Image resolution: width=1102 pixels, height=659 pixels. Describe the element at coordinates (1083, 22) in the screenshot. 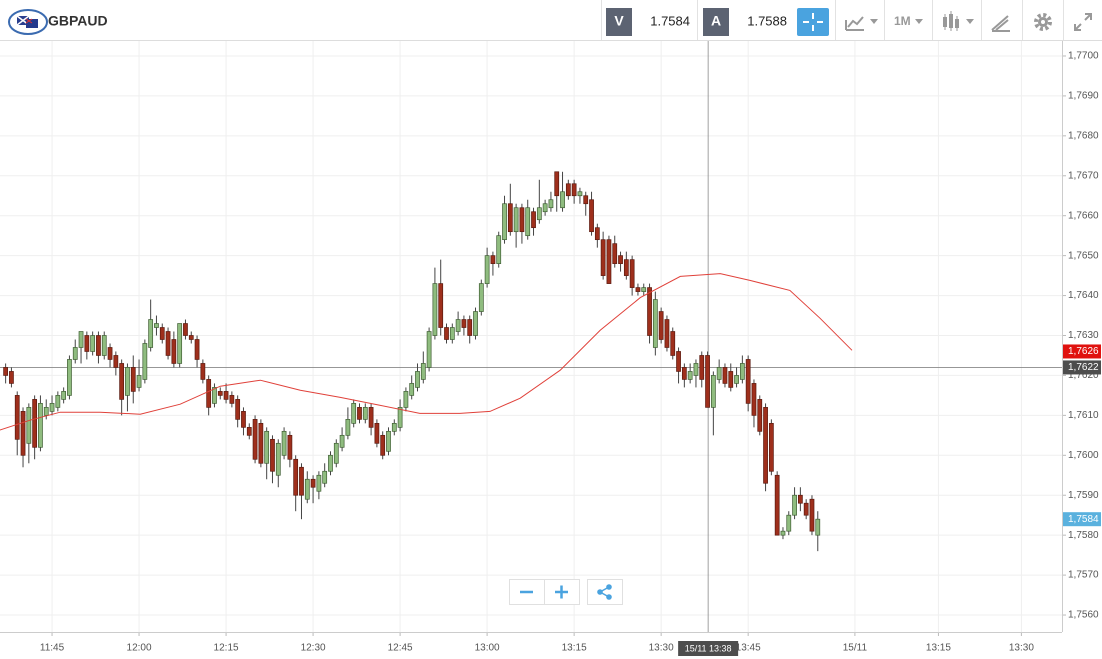

I see `fullscreen-icon` at that location.